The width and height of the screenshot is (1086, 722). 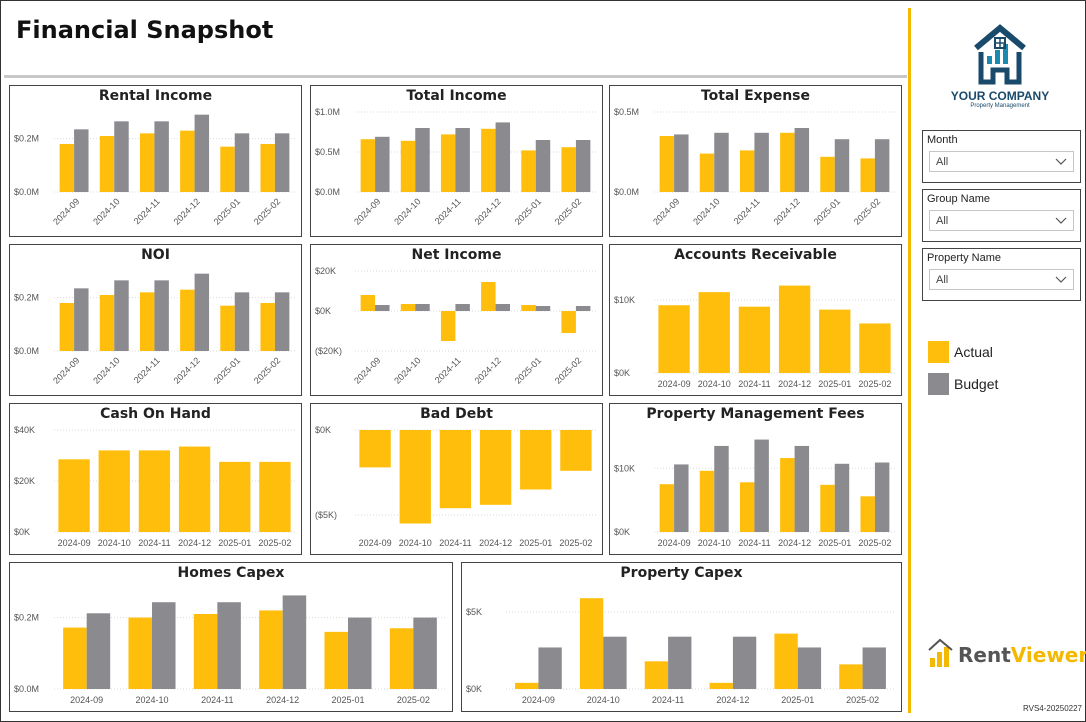 What do you see at coordinates (1001, 279) in the screenshot?
I see `property-name-dropdown: All` at bounding box center [1001, 279].